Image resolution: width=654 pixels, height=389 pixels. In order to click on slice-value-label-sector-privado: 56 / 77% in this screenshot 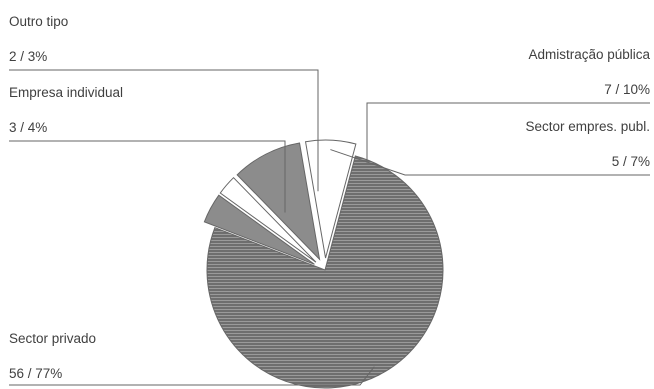, I will do `click(35, 373)`.